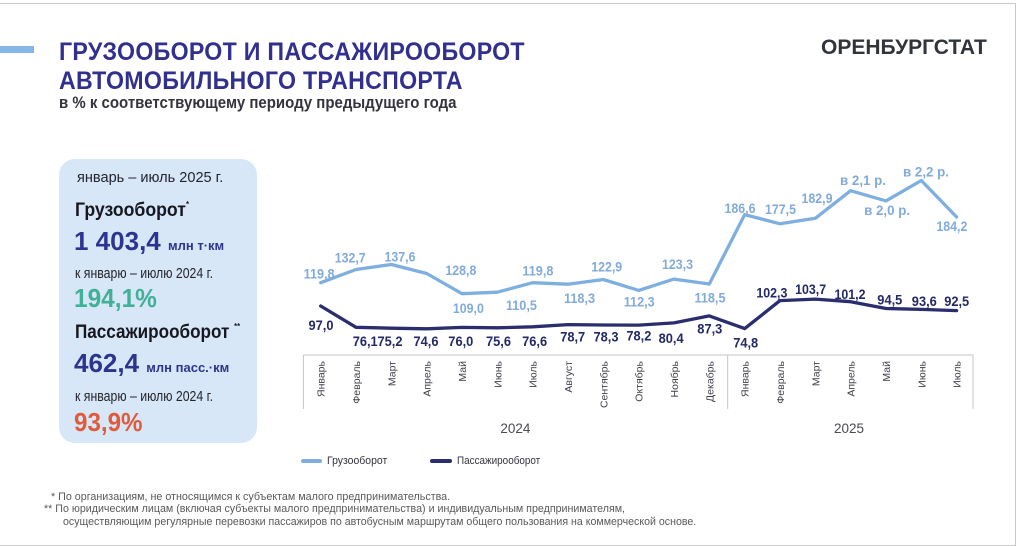 The image size is (1024, 546). Describe the element at coordinates (849, 428) in the screenshot. I see `svg-text: 2025` at that location.